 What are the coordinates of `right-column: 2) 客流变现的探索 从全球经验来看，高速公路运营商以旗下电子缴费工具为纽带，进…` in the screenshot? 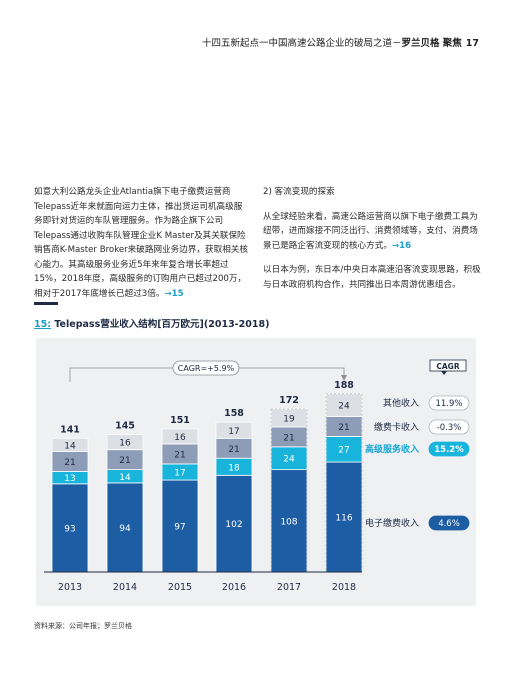 It's located at (373, 243).